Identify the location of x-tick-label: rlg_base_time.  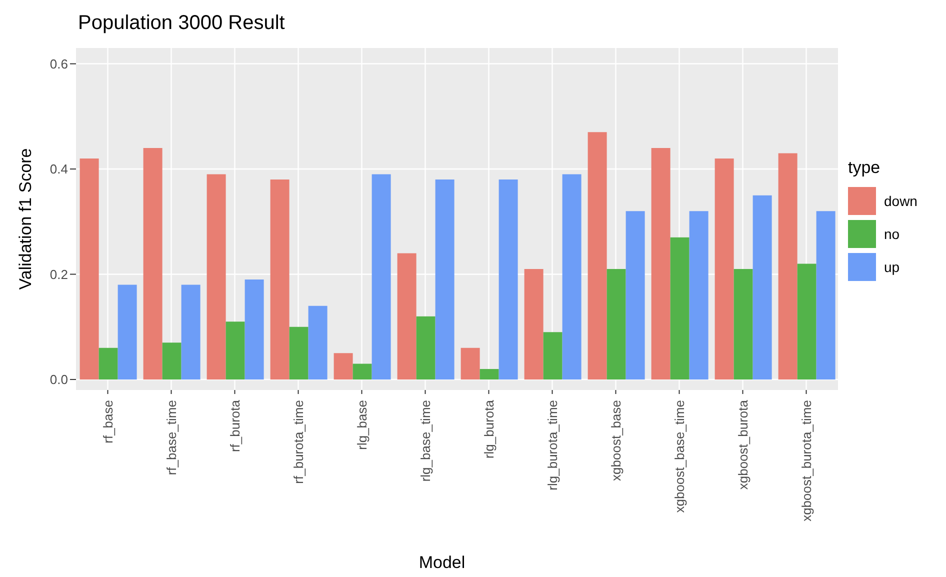
(425, 441).